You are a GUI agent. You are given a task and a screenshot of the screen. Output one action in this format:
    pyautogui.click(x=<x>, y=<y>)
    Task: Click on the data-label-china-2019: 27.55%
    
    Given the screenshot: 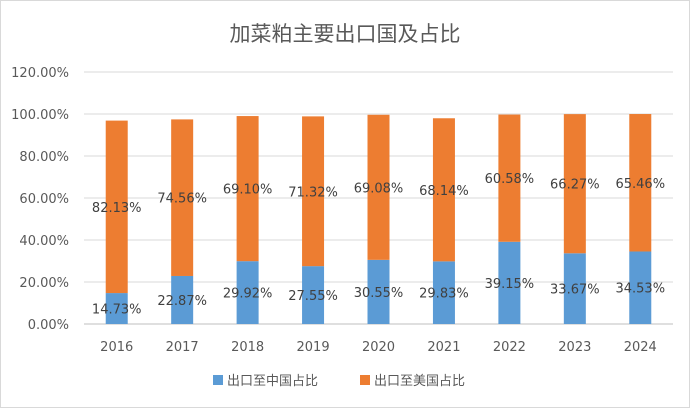 What is the action you would take?
    pyautogui.click(x=313, y=296)
    